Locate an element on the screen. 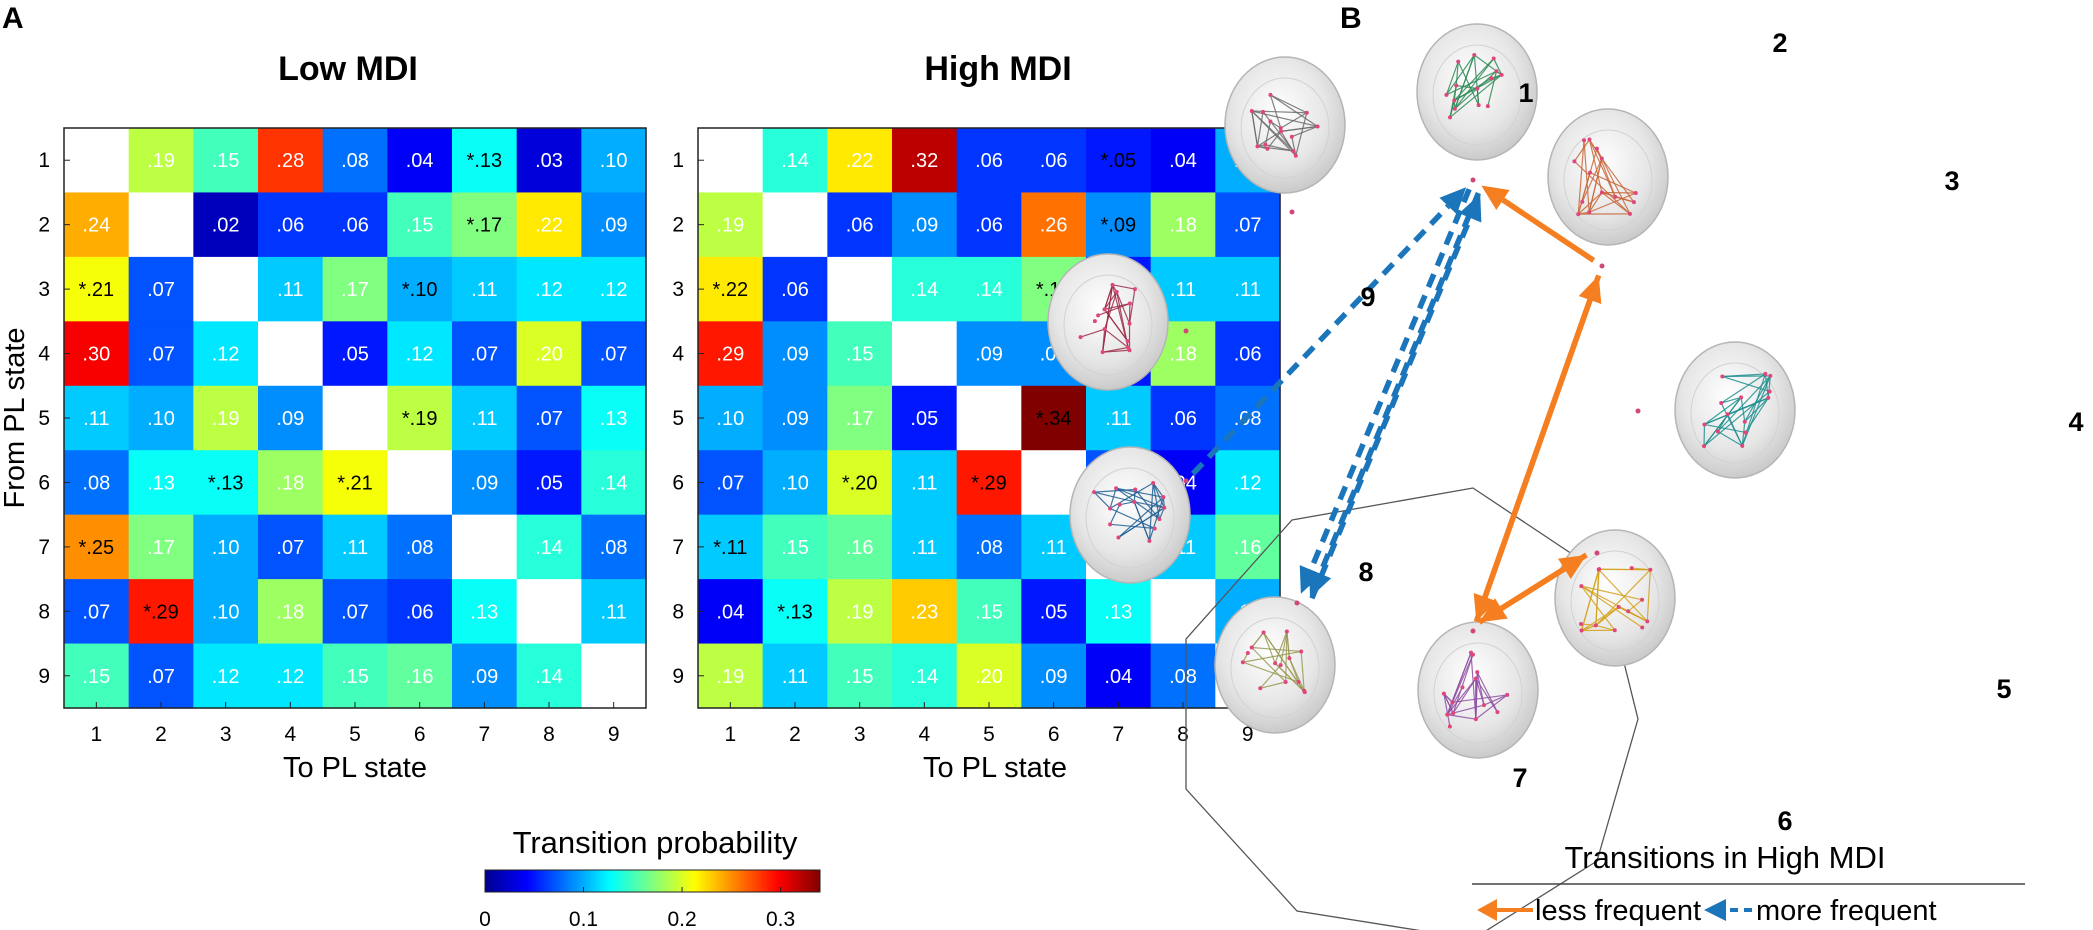 The image size is (2093, 930). cell-label: .14 is located at coordinates (924, 290).